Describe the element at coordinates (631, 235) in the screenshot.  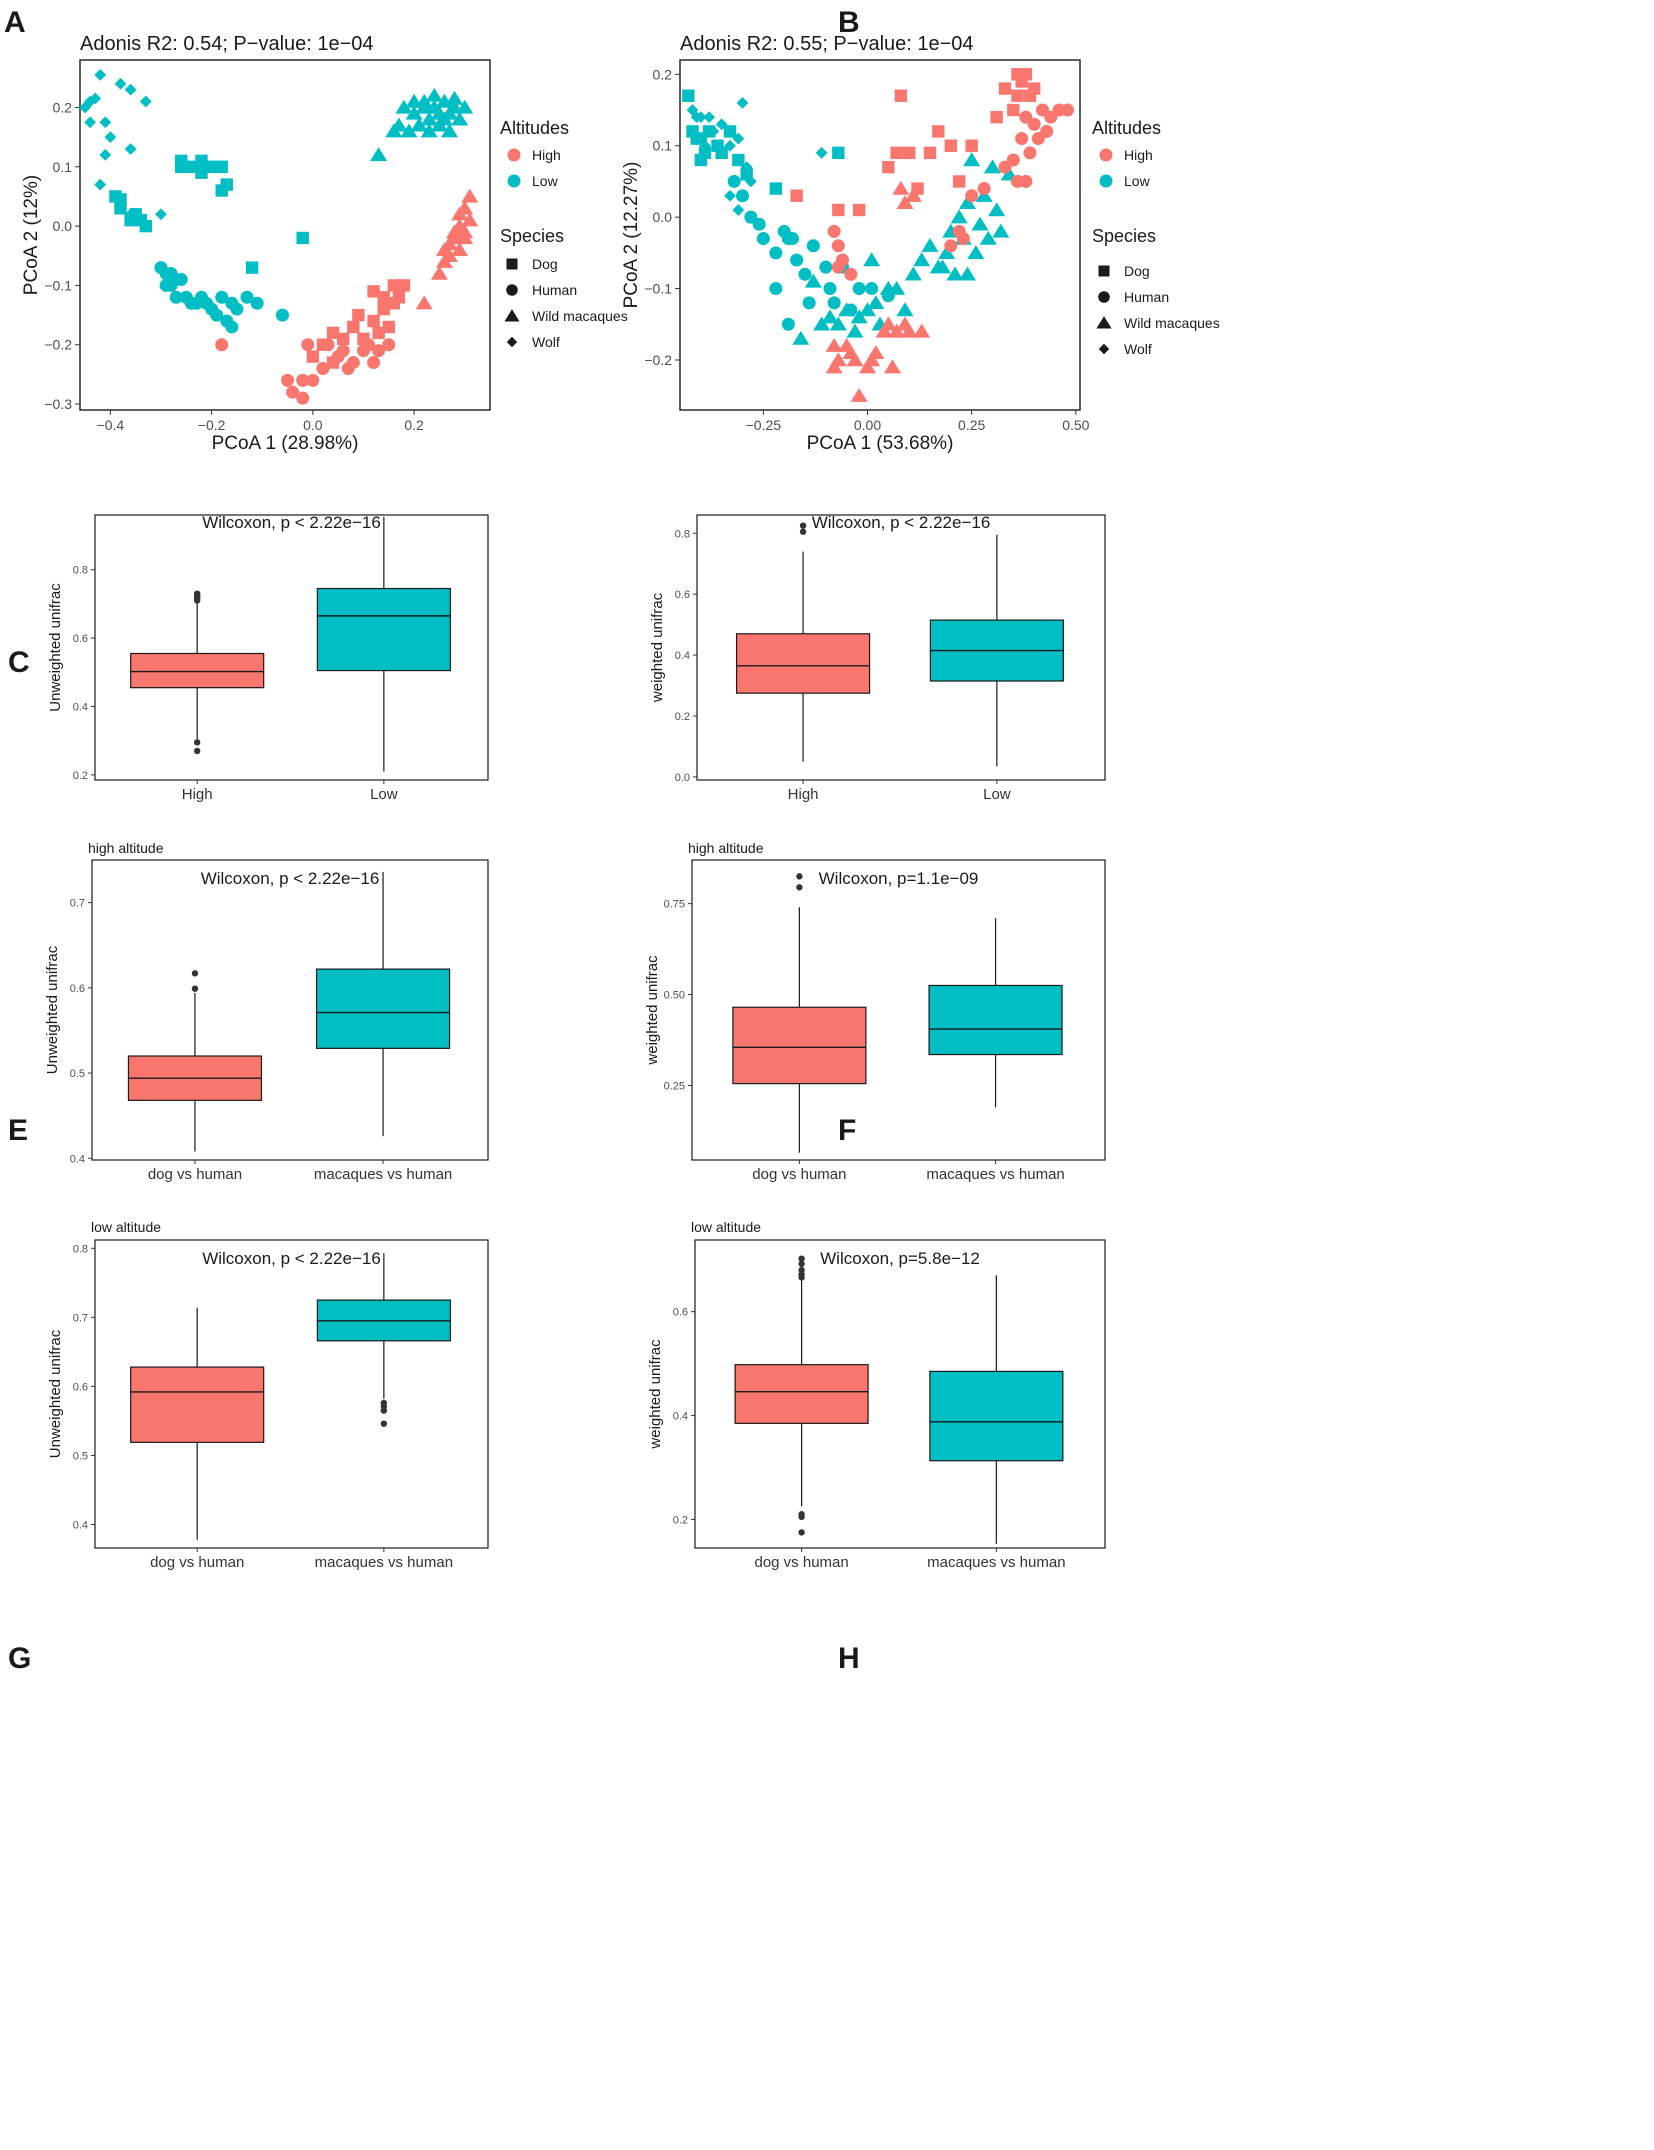
I see `y-axis-label: PCoA 2 (12.27%)` at that location.